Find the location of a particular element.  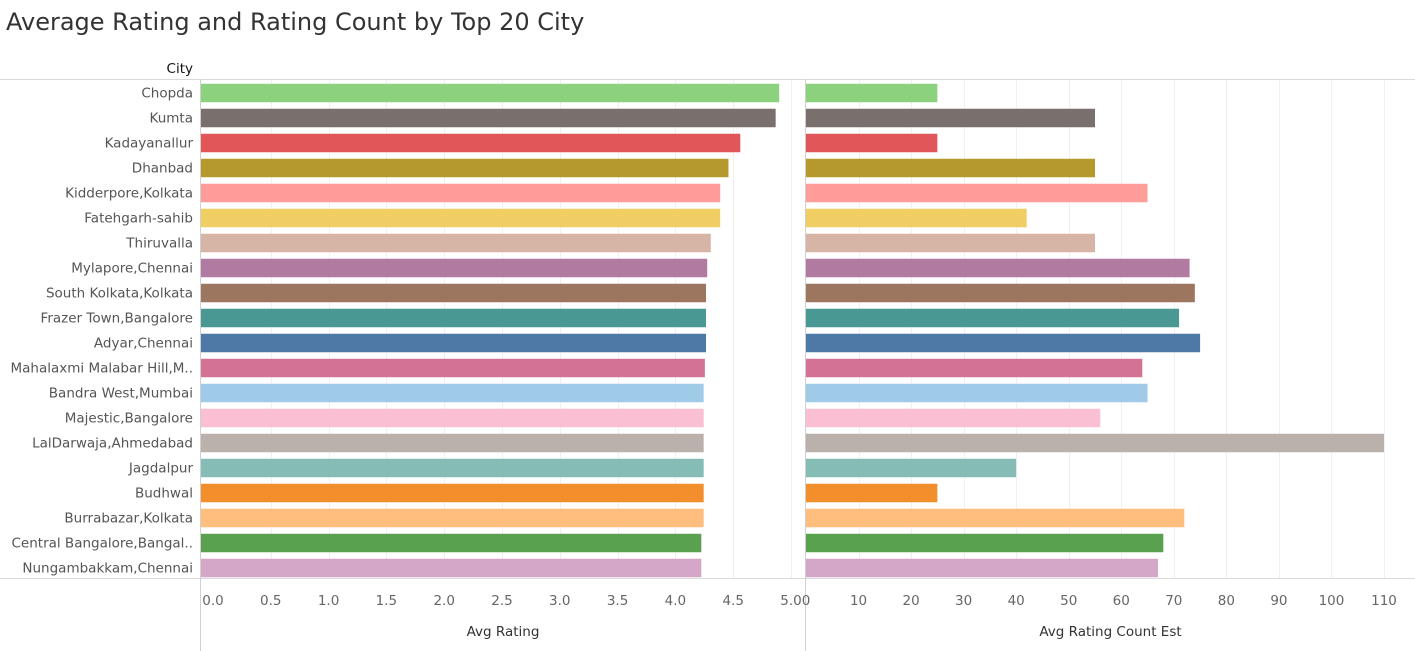

city-label: Bandra West,Mumbai is located at coordinates (121, 394).